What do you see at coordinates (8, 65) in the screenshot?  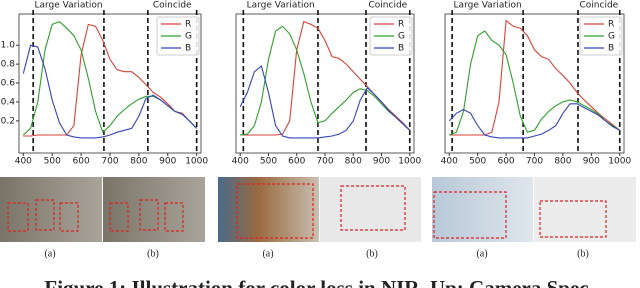 I see `y-tick-label: 0.8` at bounding box center [8, 65].